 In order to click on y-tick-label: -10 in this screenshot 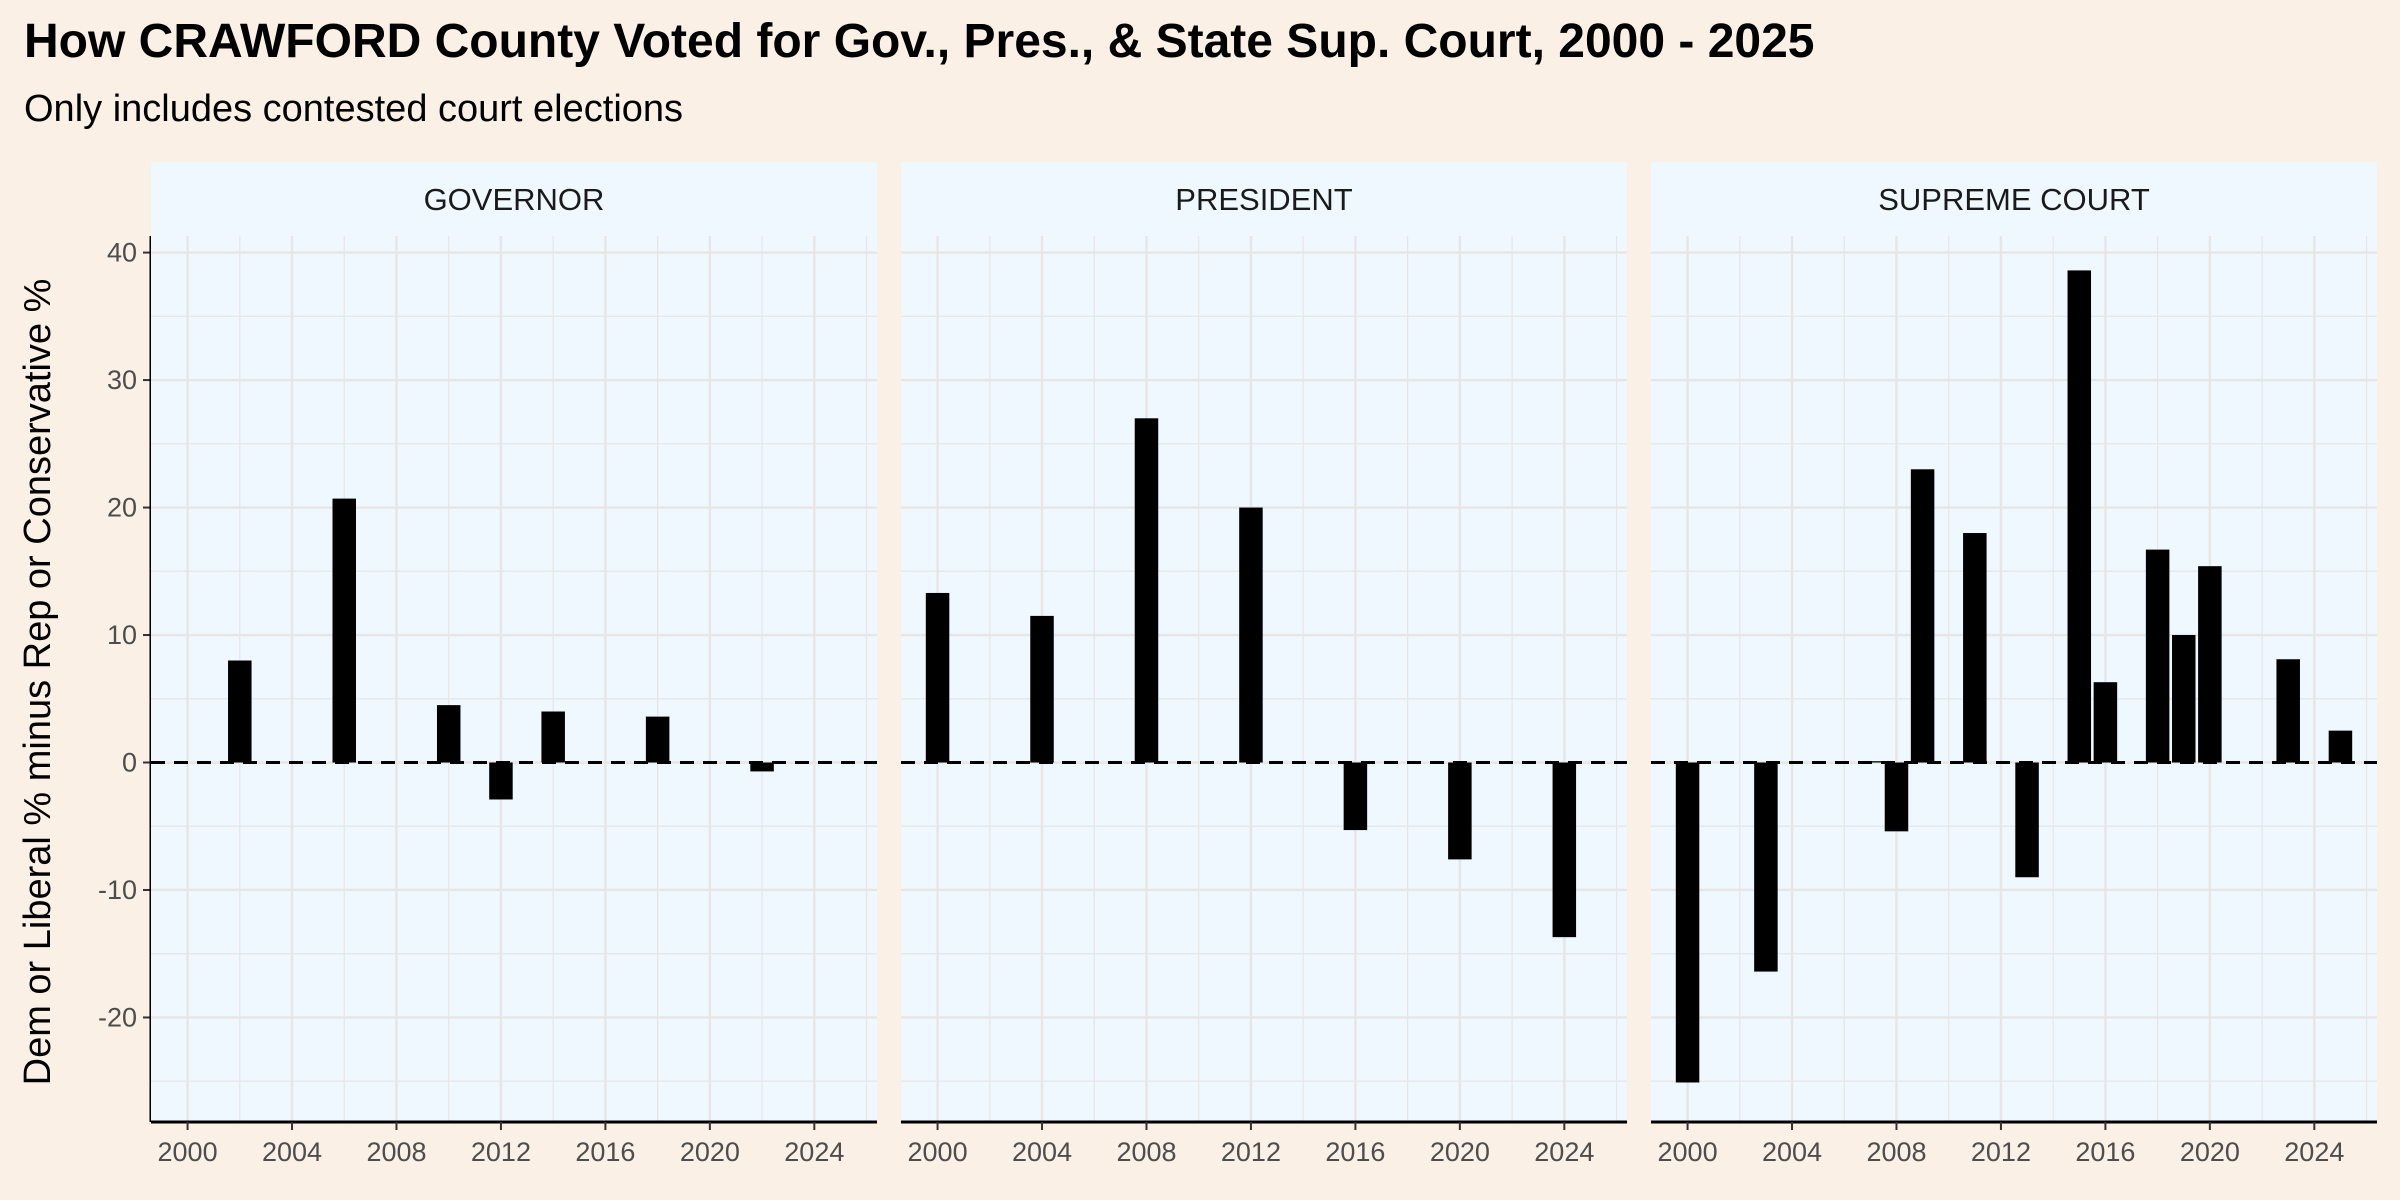, I will do `click(117, 890)`.